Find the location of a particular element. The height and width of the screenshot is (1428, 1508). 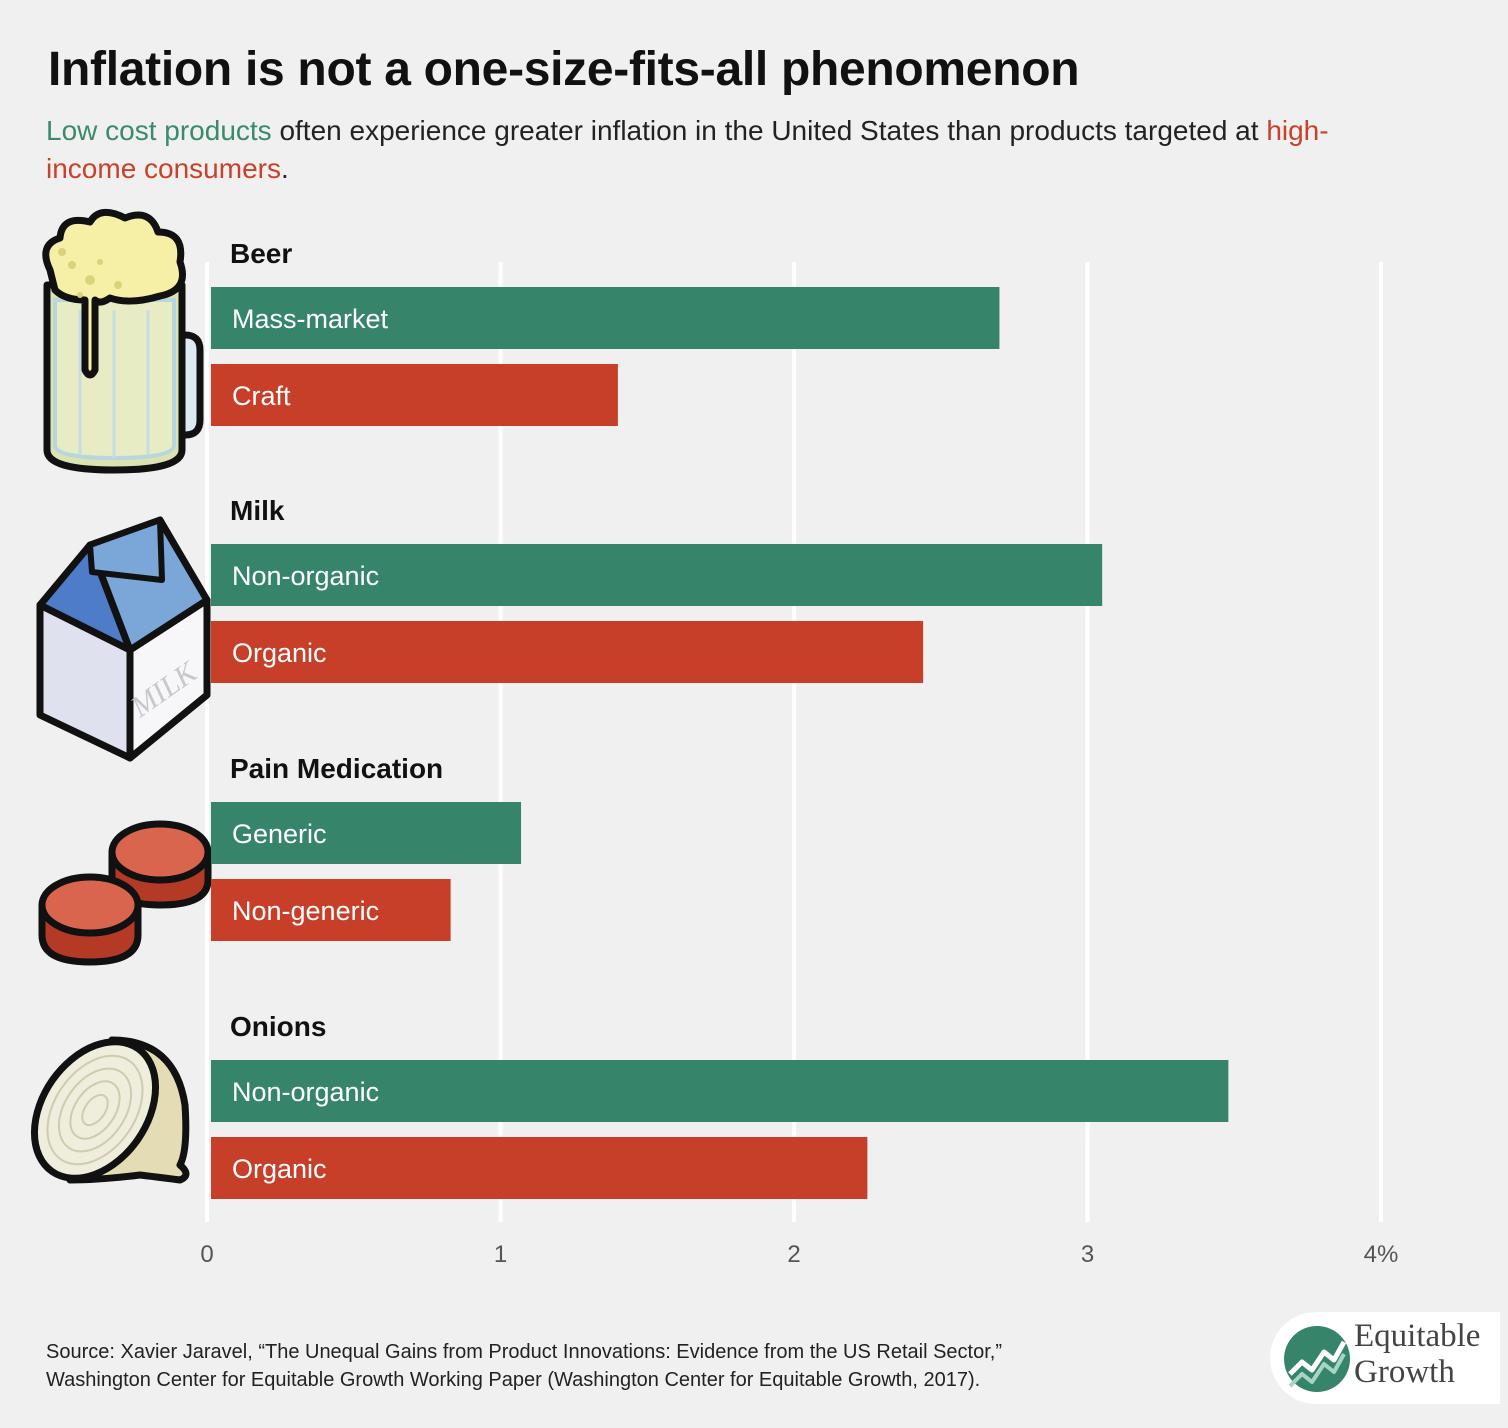

logo-text: Equitable Growth is located at coordinates (1417, 1354).